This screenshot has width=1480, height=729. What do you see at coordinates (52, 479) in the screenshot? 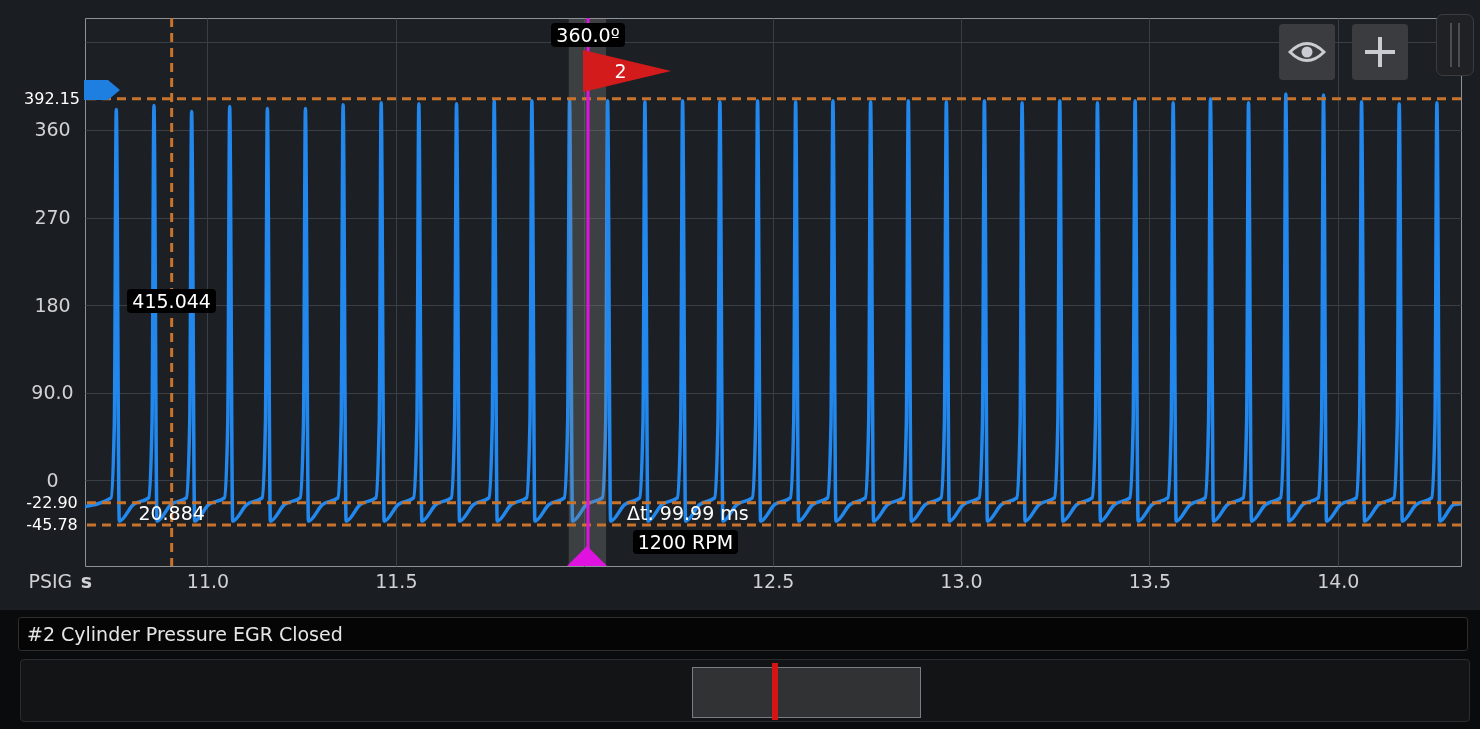
I see `y-tick-label: 0` at bounding box center [52, 479].